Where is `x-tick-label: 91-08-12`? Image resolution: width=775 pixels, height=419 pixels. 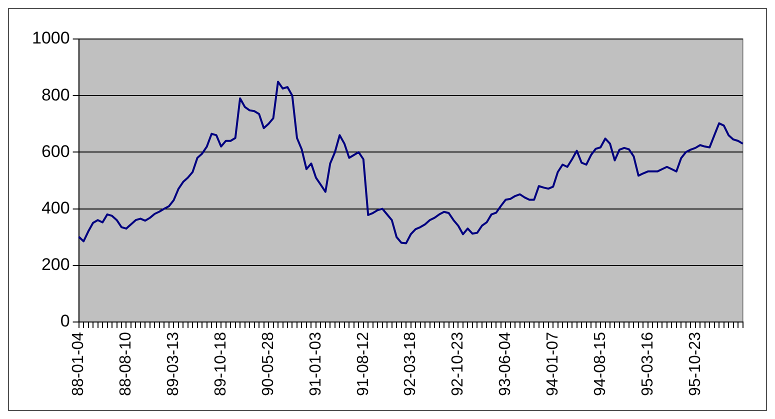
x-tick-label: 91-08-12 is located at coordinates (363, 364).